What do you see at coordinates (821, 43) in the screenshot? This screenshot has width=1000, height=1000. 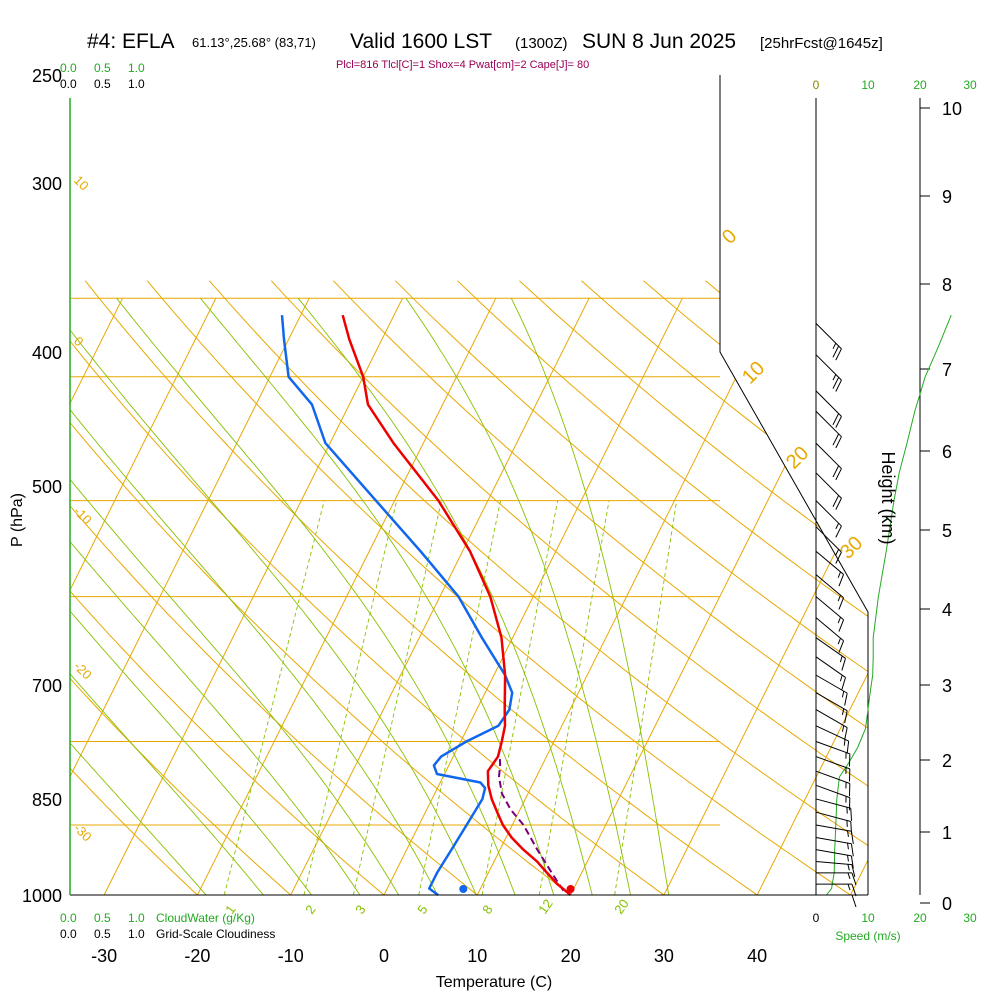 I see `chart-title-fcst: [25hrFcst@1645z]` at bounding box center [821, 43].